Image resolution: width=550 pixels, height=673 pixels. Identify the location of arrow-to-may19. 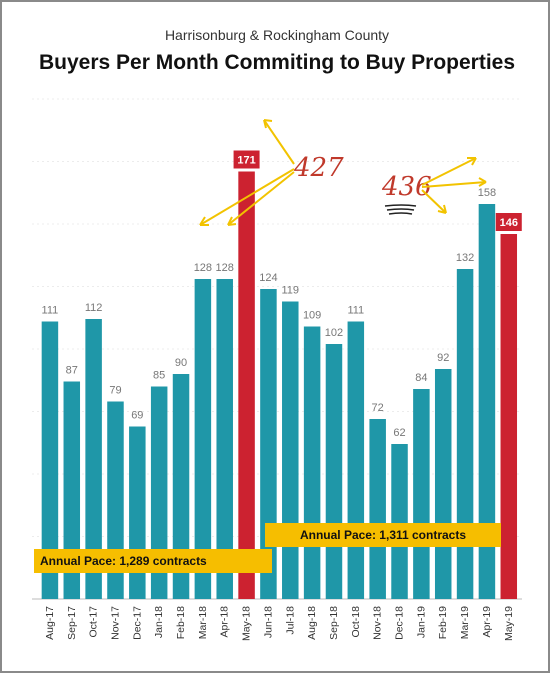
(454, 184).